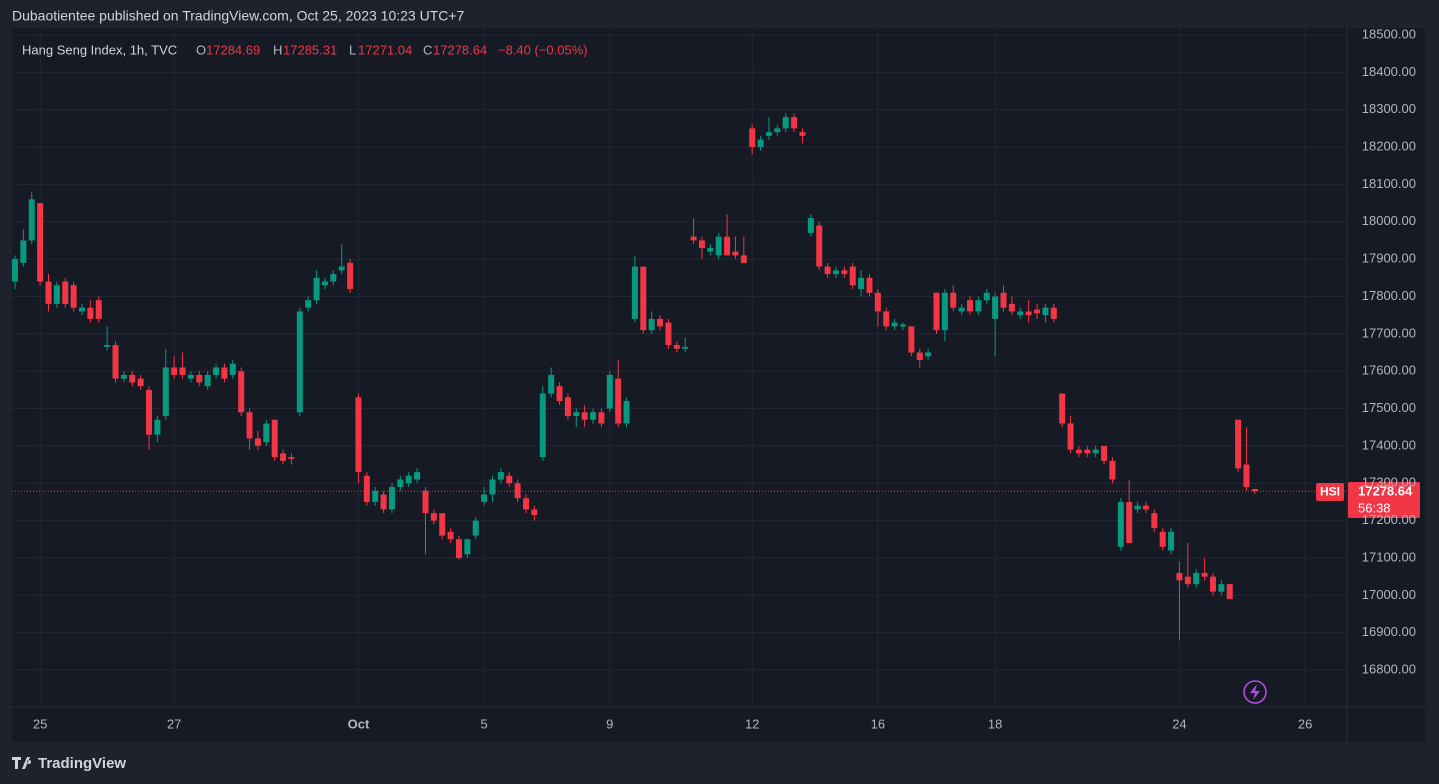 Image resolution: width=1439 pixels, height=784 pixels. What do you see at coordinates (1389, 407) in the screenshot?
I see `y-tick-label: 17500.00` at bounding box center [1389, 407].